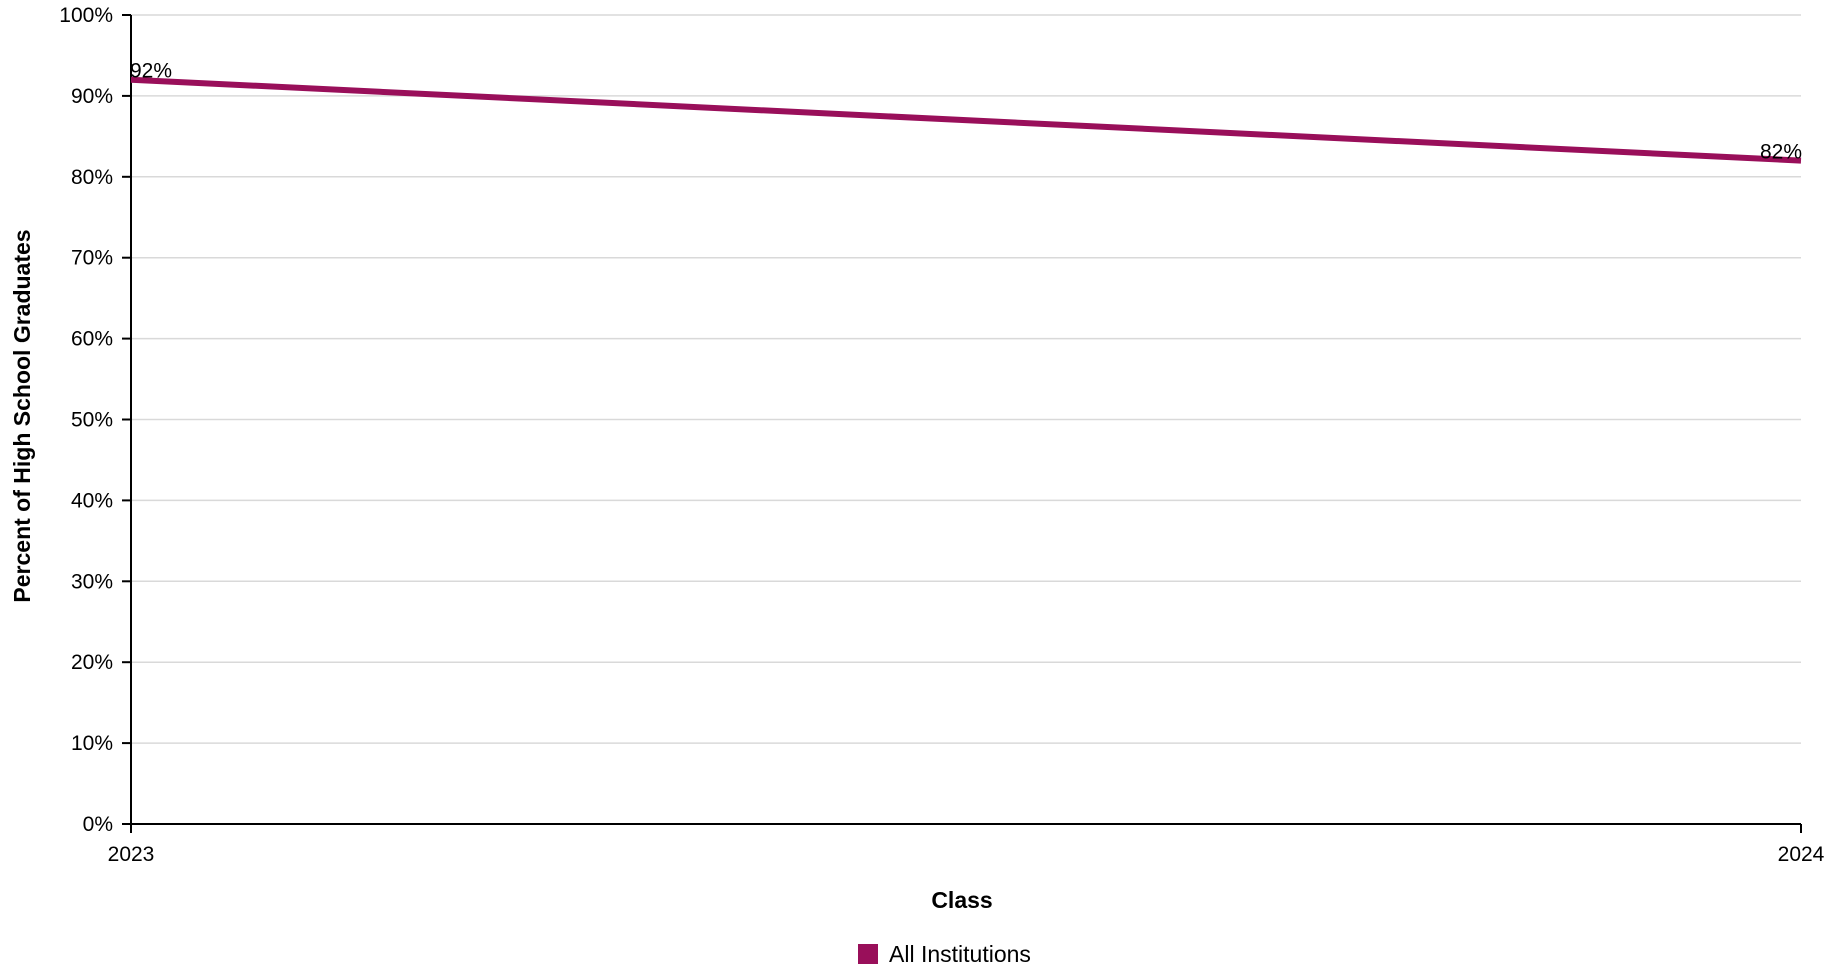 The height and width of the screenshot is (968, 1841). I want to click on y-tick-label: 50%, so click(92, 420).